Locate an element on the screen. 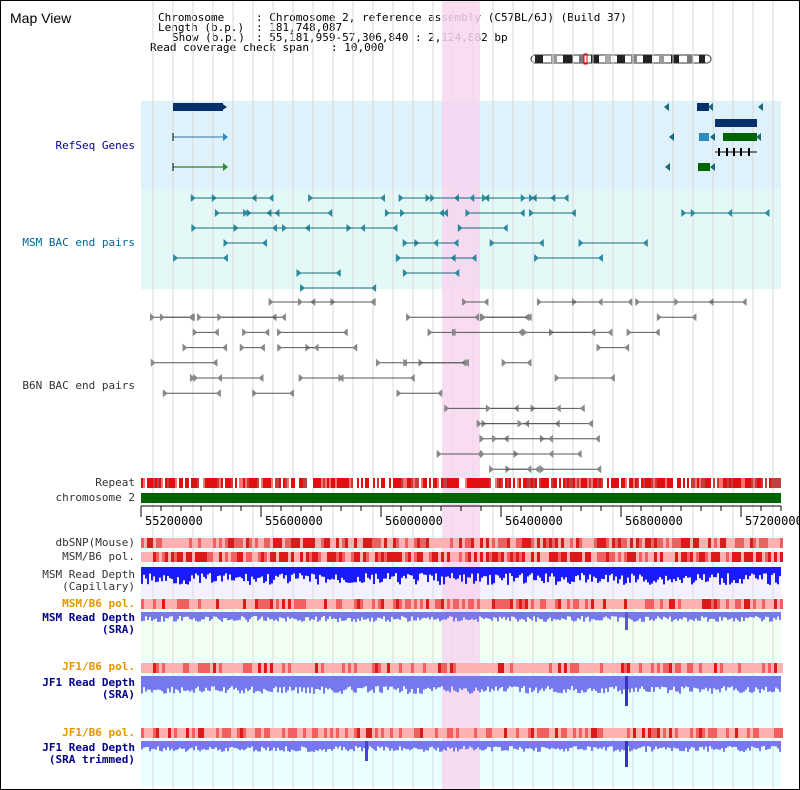  chromosome-ideogram is located at coordinates (622, 59).